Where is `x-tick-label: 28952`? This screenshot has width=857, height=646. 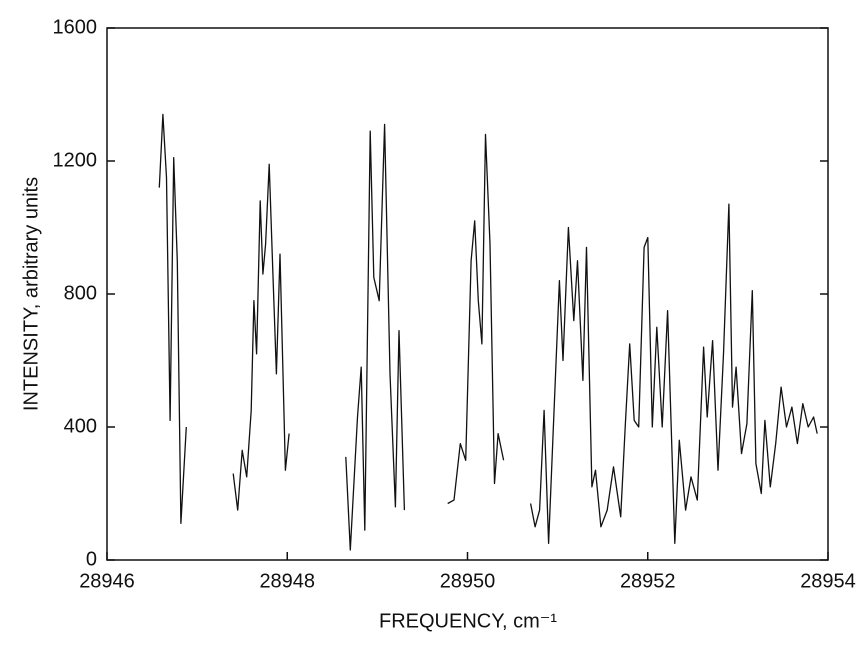
x-tick-label: 28952 is located at coordinates (648, 581).